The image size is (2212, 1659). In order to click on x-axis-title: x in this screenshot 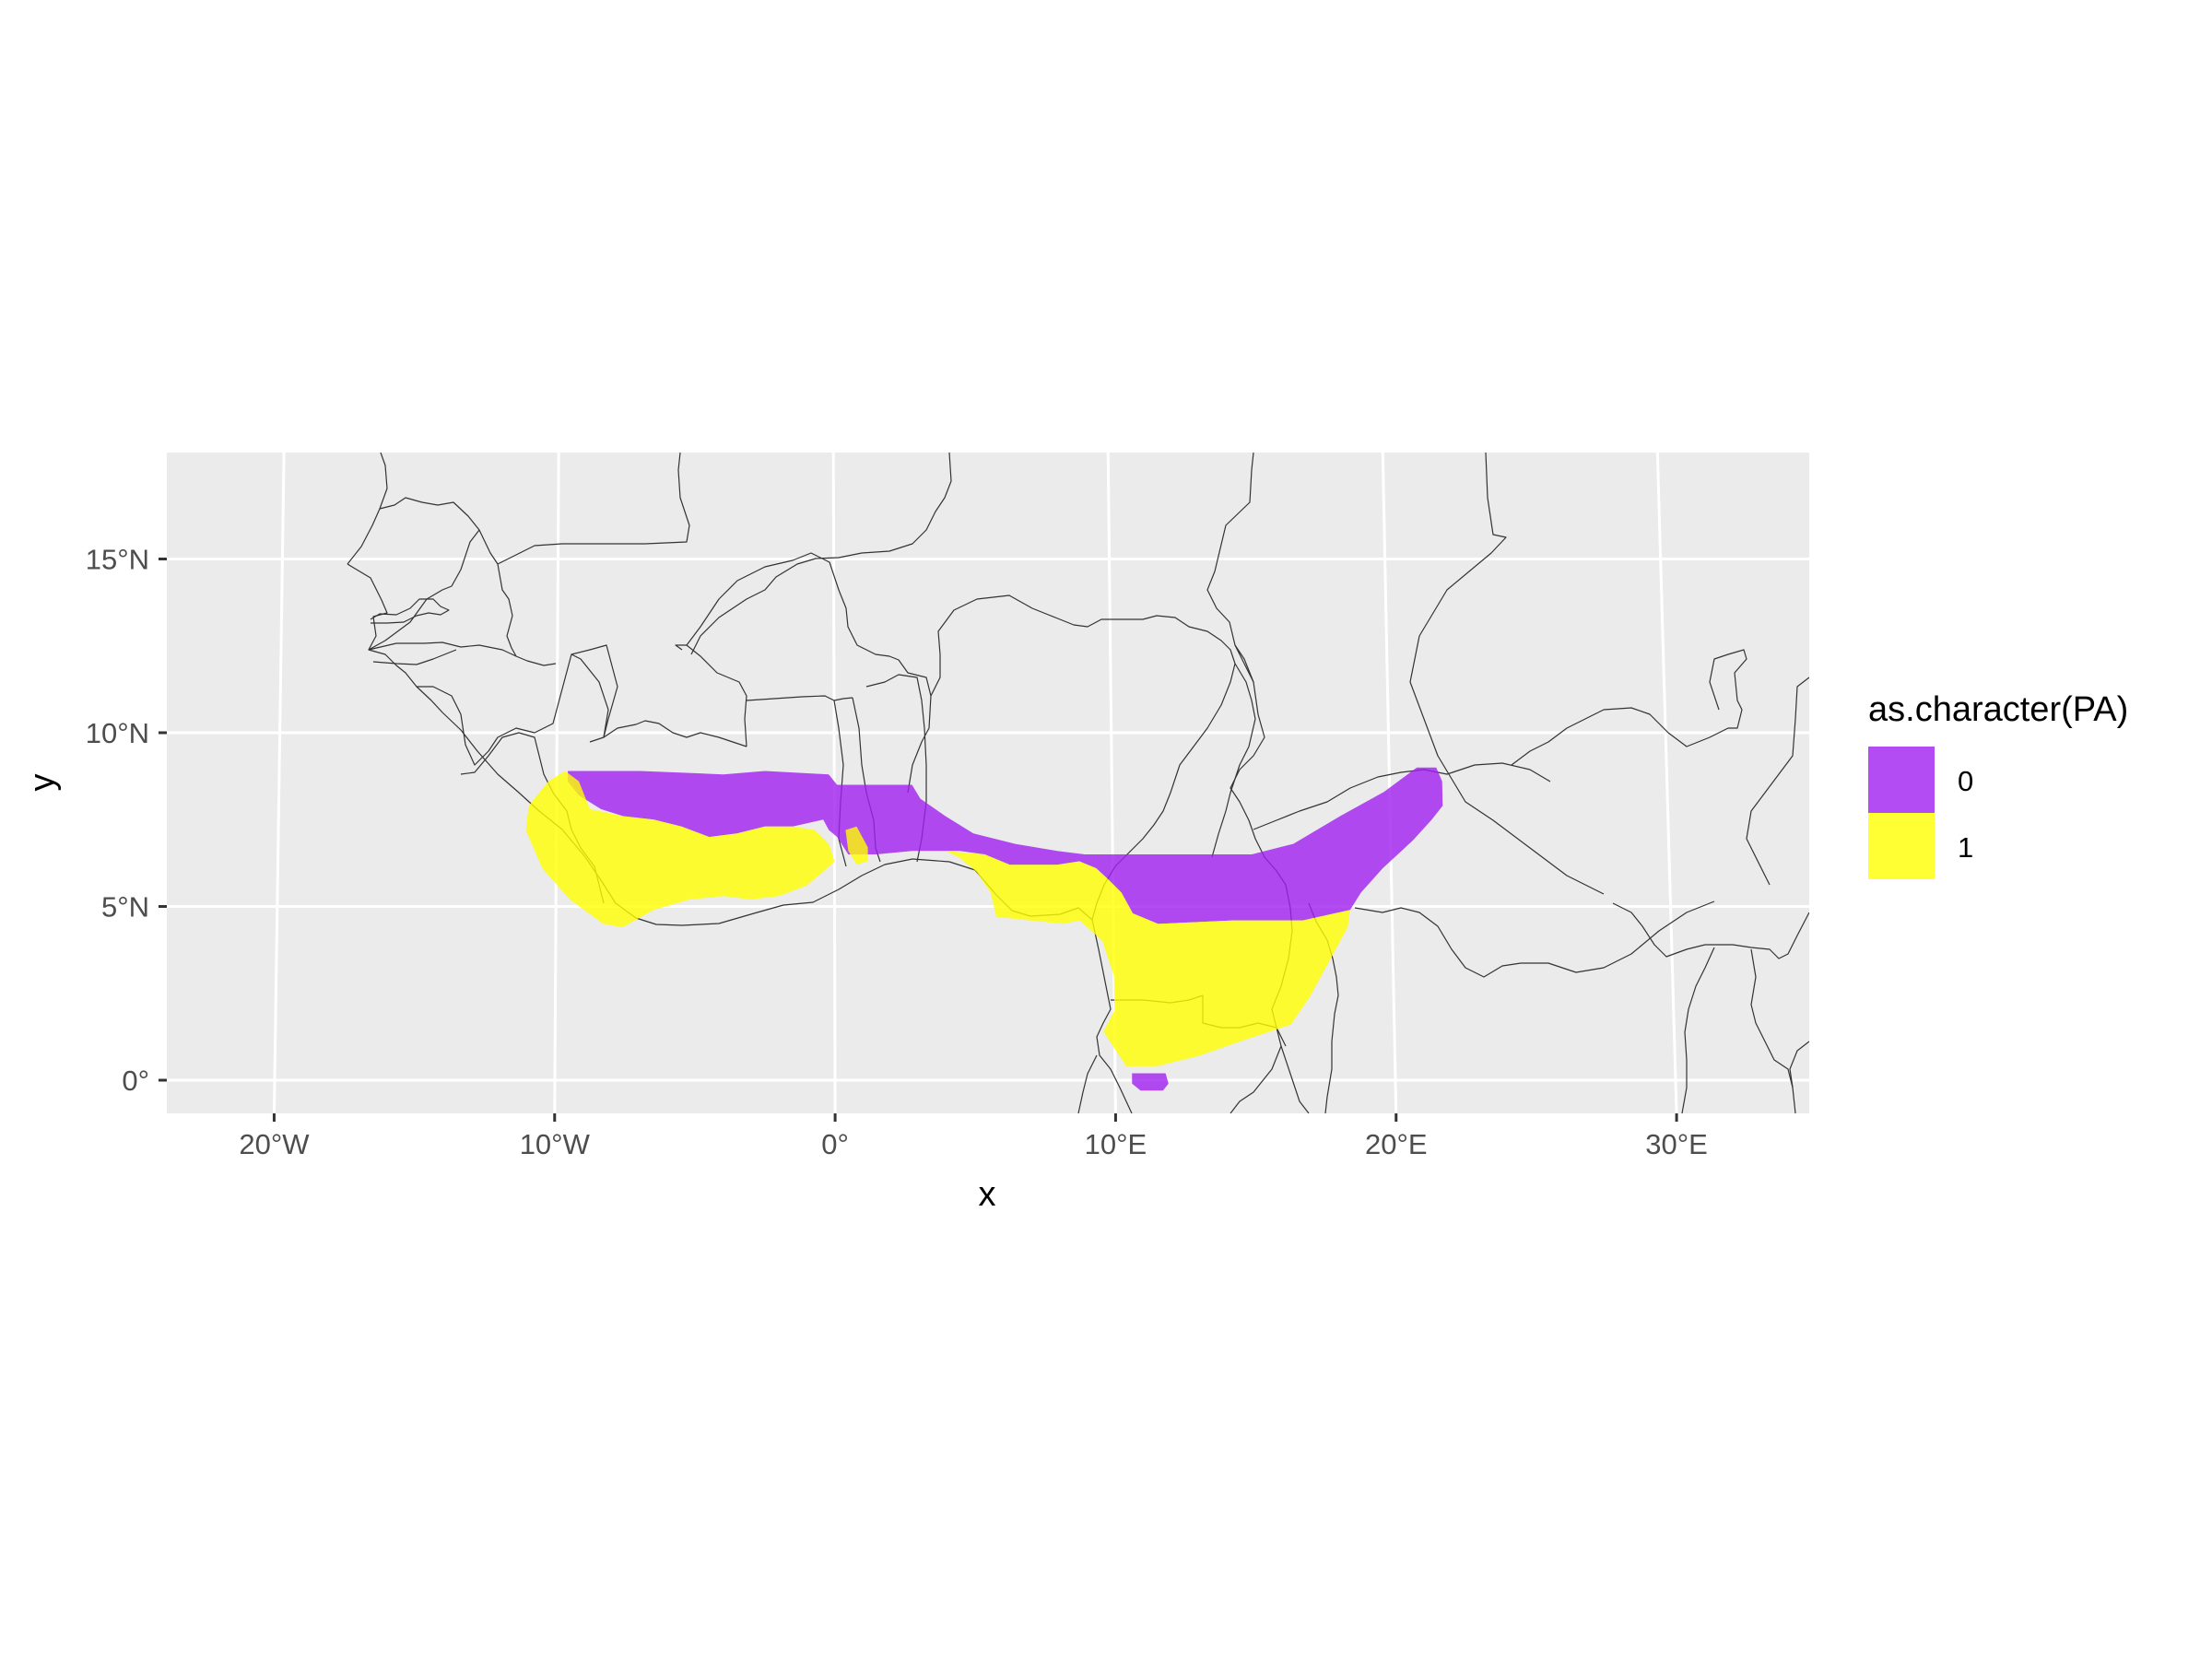, I will do `click(987, 1194)`.